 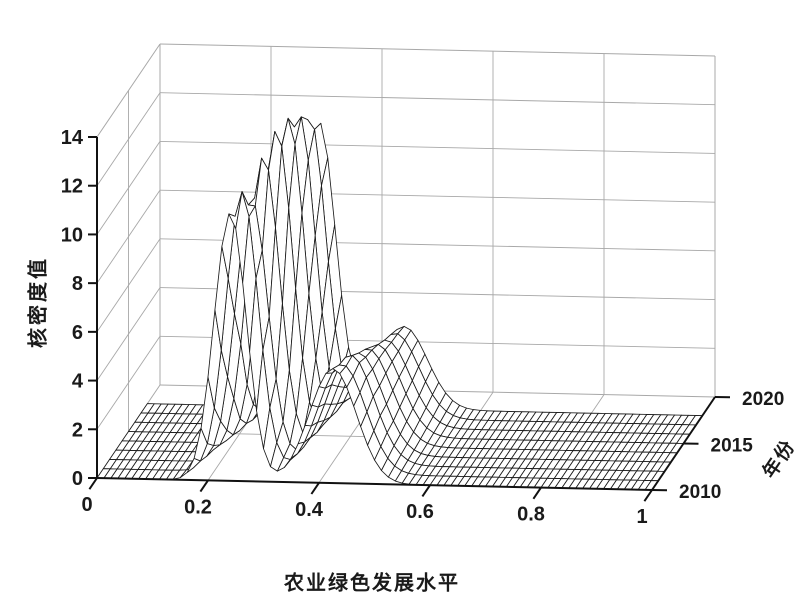 What do you see at coordinates (309, 510) in the screenshot?
I see `x-tick-label: 0.4` at bounding box center [309, 510].